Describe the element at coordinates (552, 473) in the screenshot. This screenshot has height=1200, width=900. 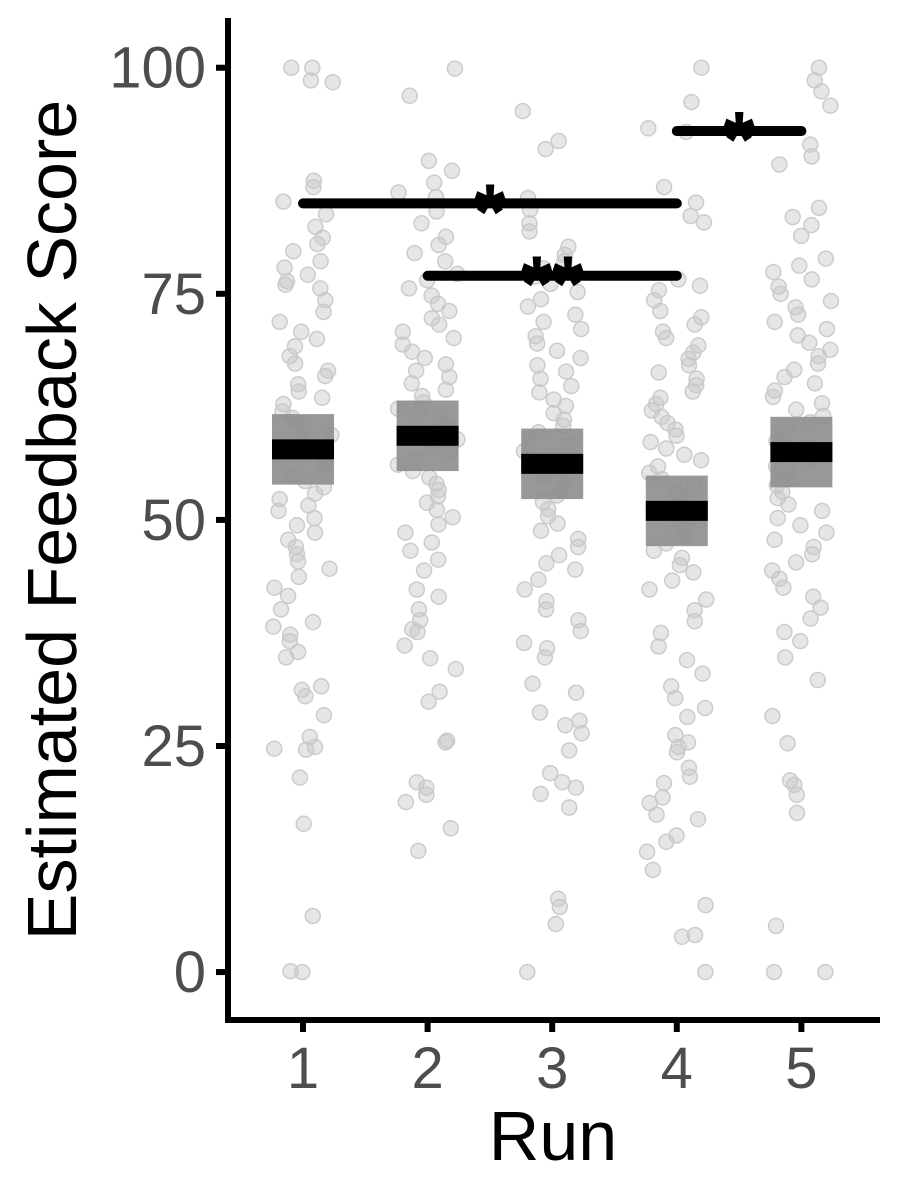
I see `mean-bars` at that location.